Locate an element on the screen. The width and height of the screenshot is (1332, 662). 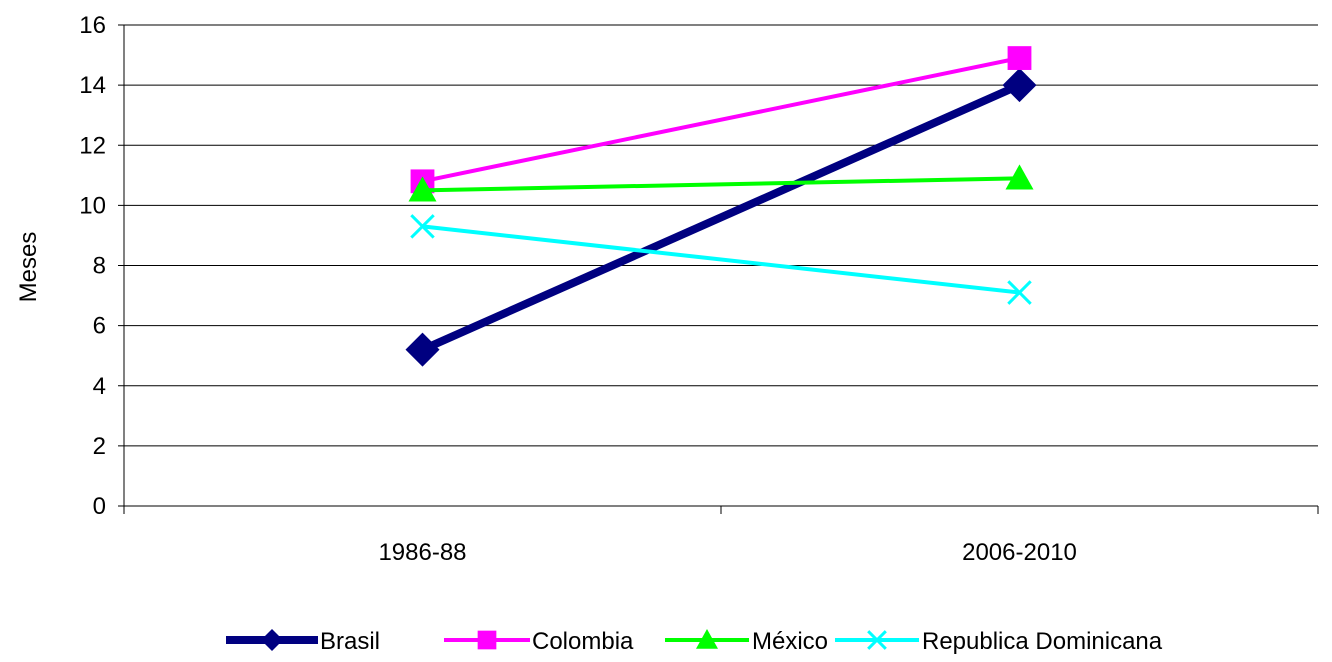
y-tick-label: 14 is located at coordinates (92, 85).